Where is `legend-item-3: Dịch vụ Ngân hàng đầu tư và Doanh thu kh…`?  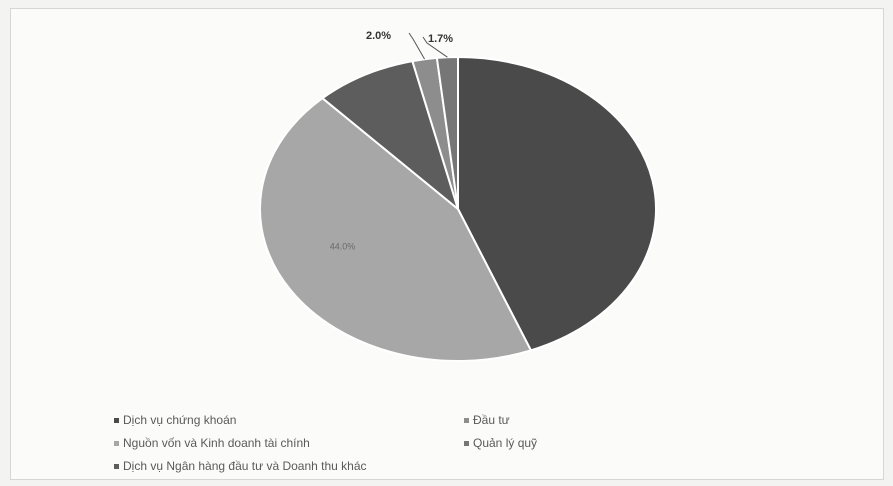
legend-item-3: Dịch vụ Ngân hàng đầu tư và Doanh thu kh… is located at coordinates (240, 466).